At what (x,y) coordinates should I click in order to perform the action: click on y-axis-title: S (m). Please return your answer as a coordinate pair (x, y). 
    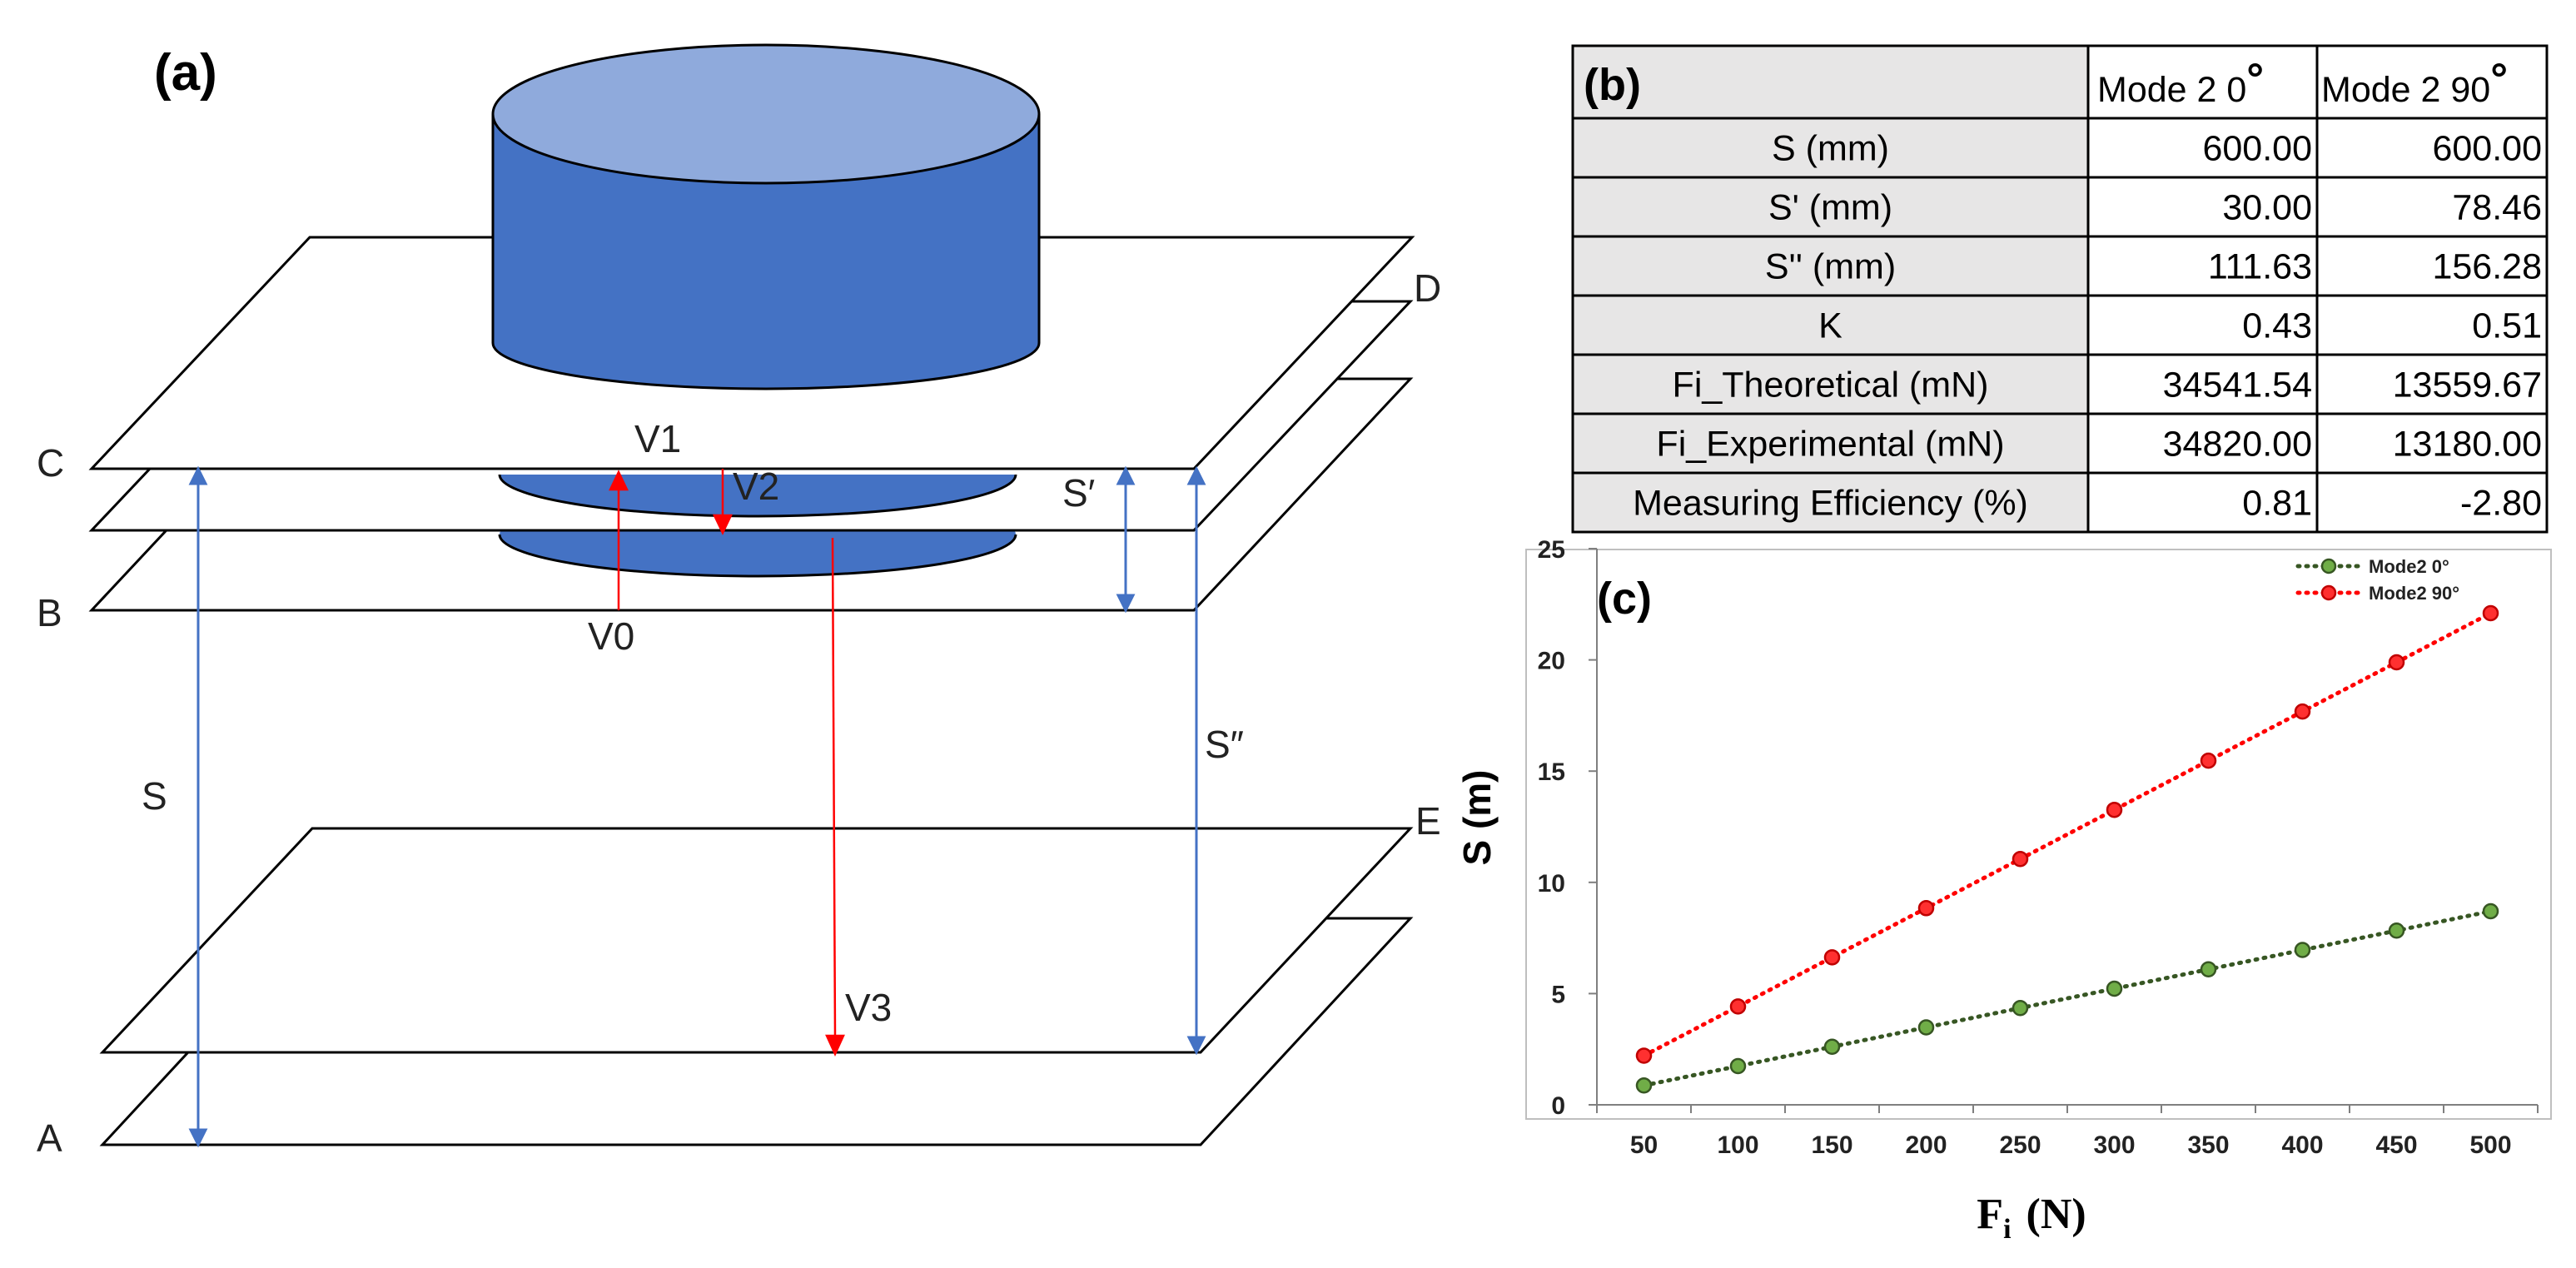
    Looking at the image, I should click on (1477, 818).